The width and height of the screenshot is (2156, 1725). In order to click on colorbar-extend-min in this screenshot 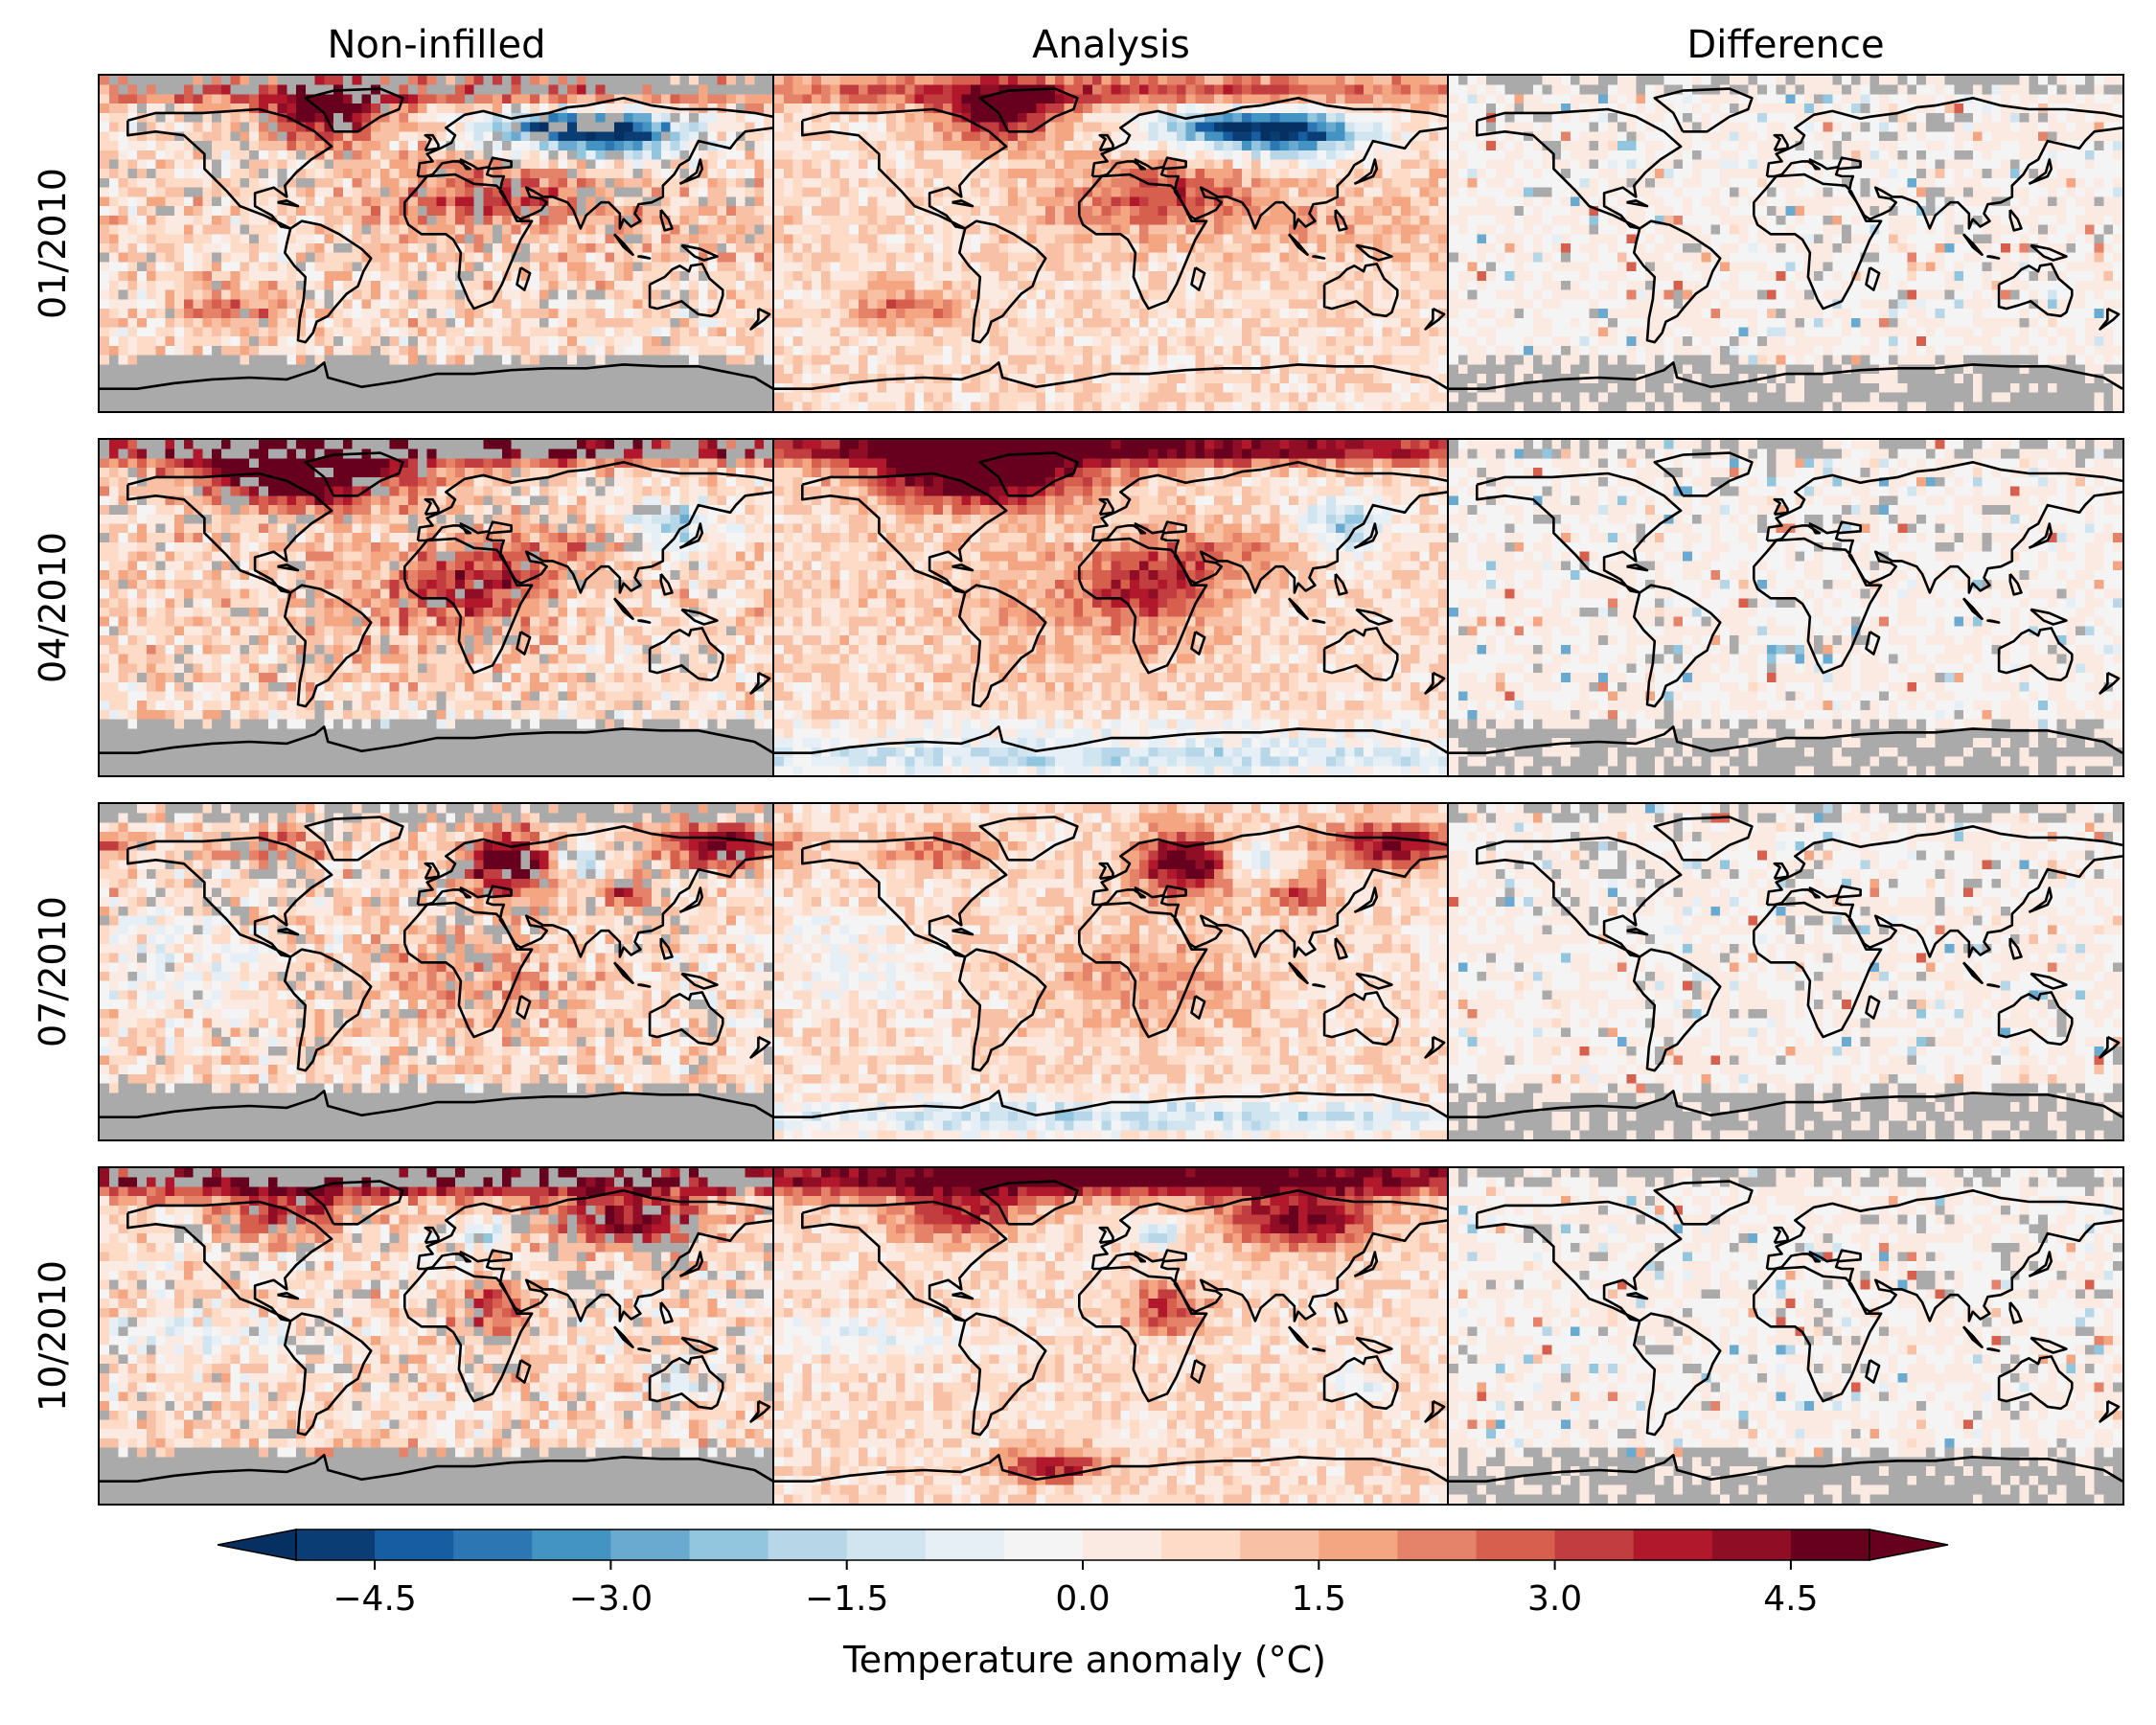, I will do `click(257, 1545)`.